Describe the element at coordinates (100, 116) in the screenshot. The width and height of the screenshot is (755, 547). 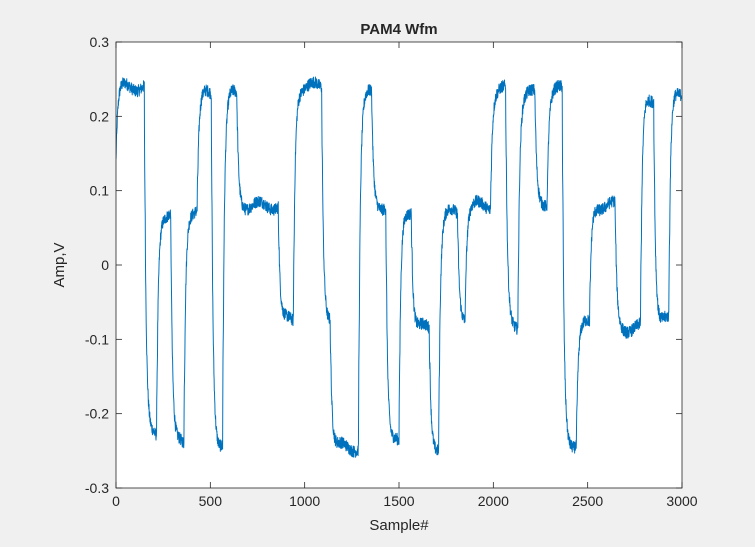
I see `y-tick-label: 0.2` at that location.